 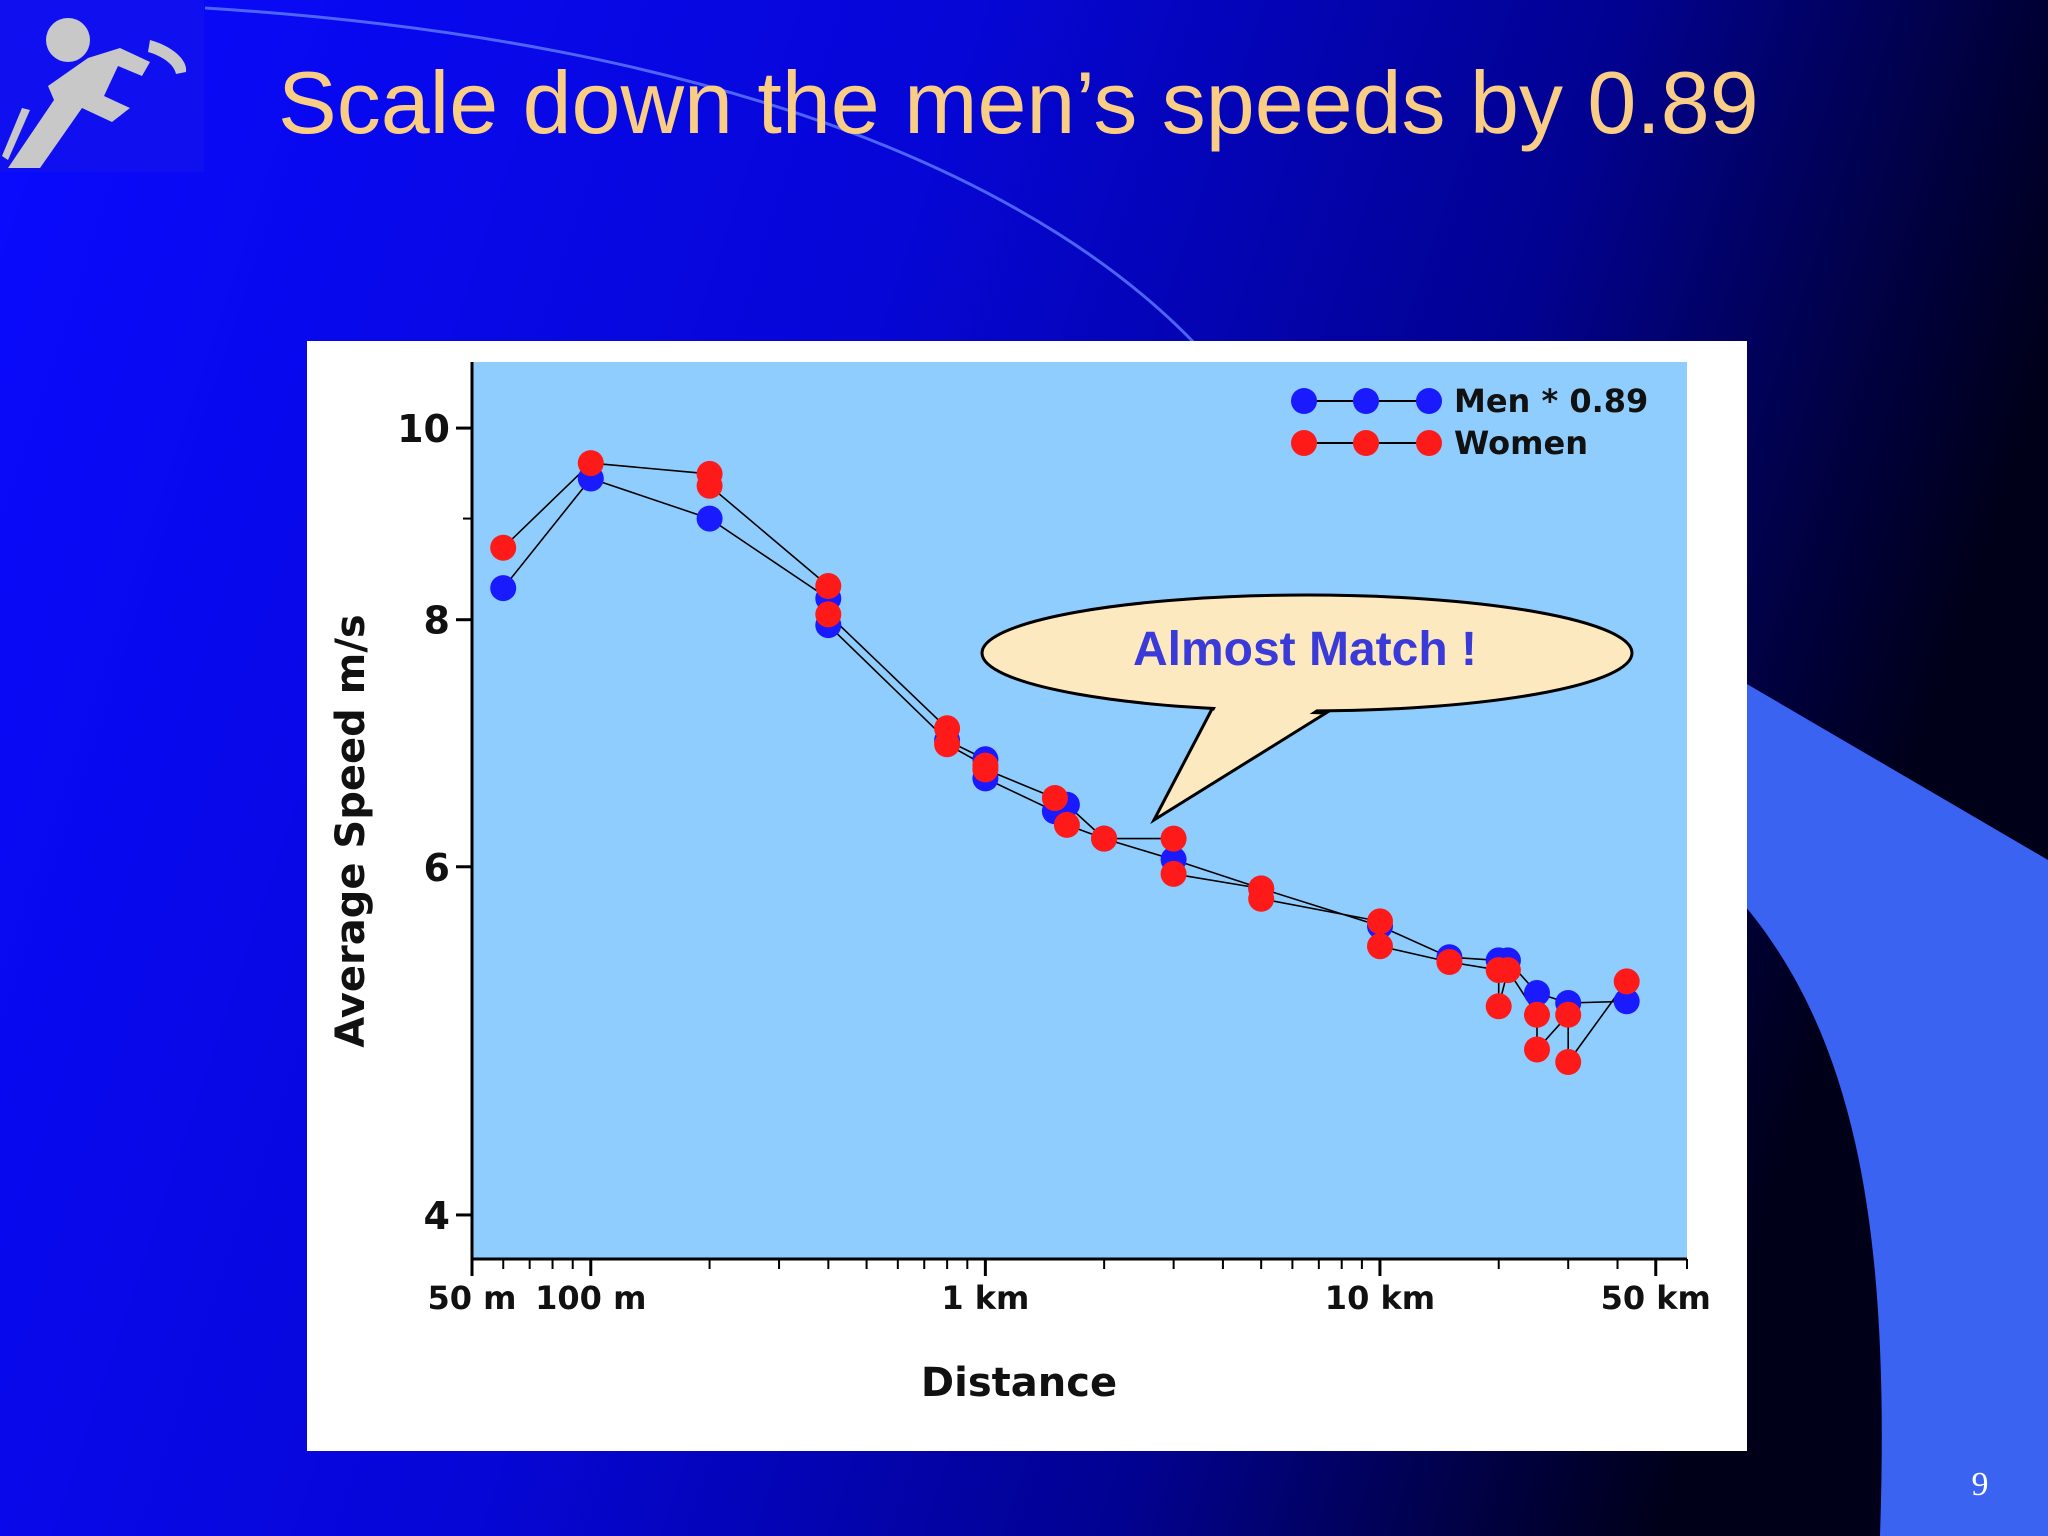 What do you see at coordinates (1018, 102) in the screenshot?
I see `slide-title: Scale down the men’s speeds by 0.89` at bounding box center [1018, 102].